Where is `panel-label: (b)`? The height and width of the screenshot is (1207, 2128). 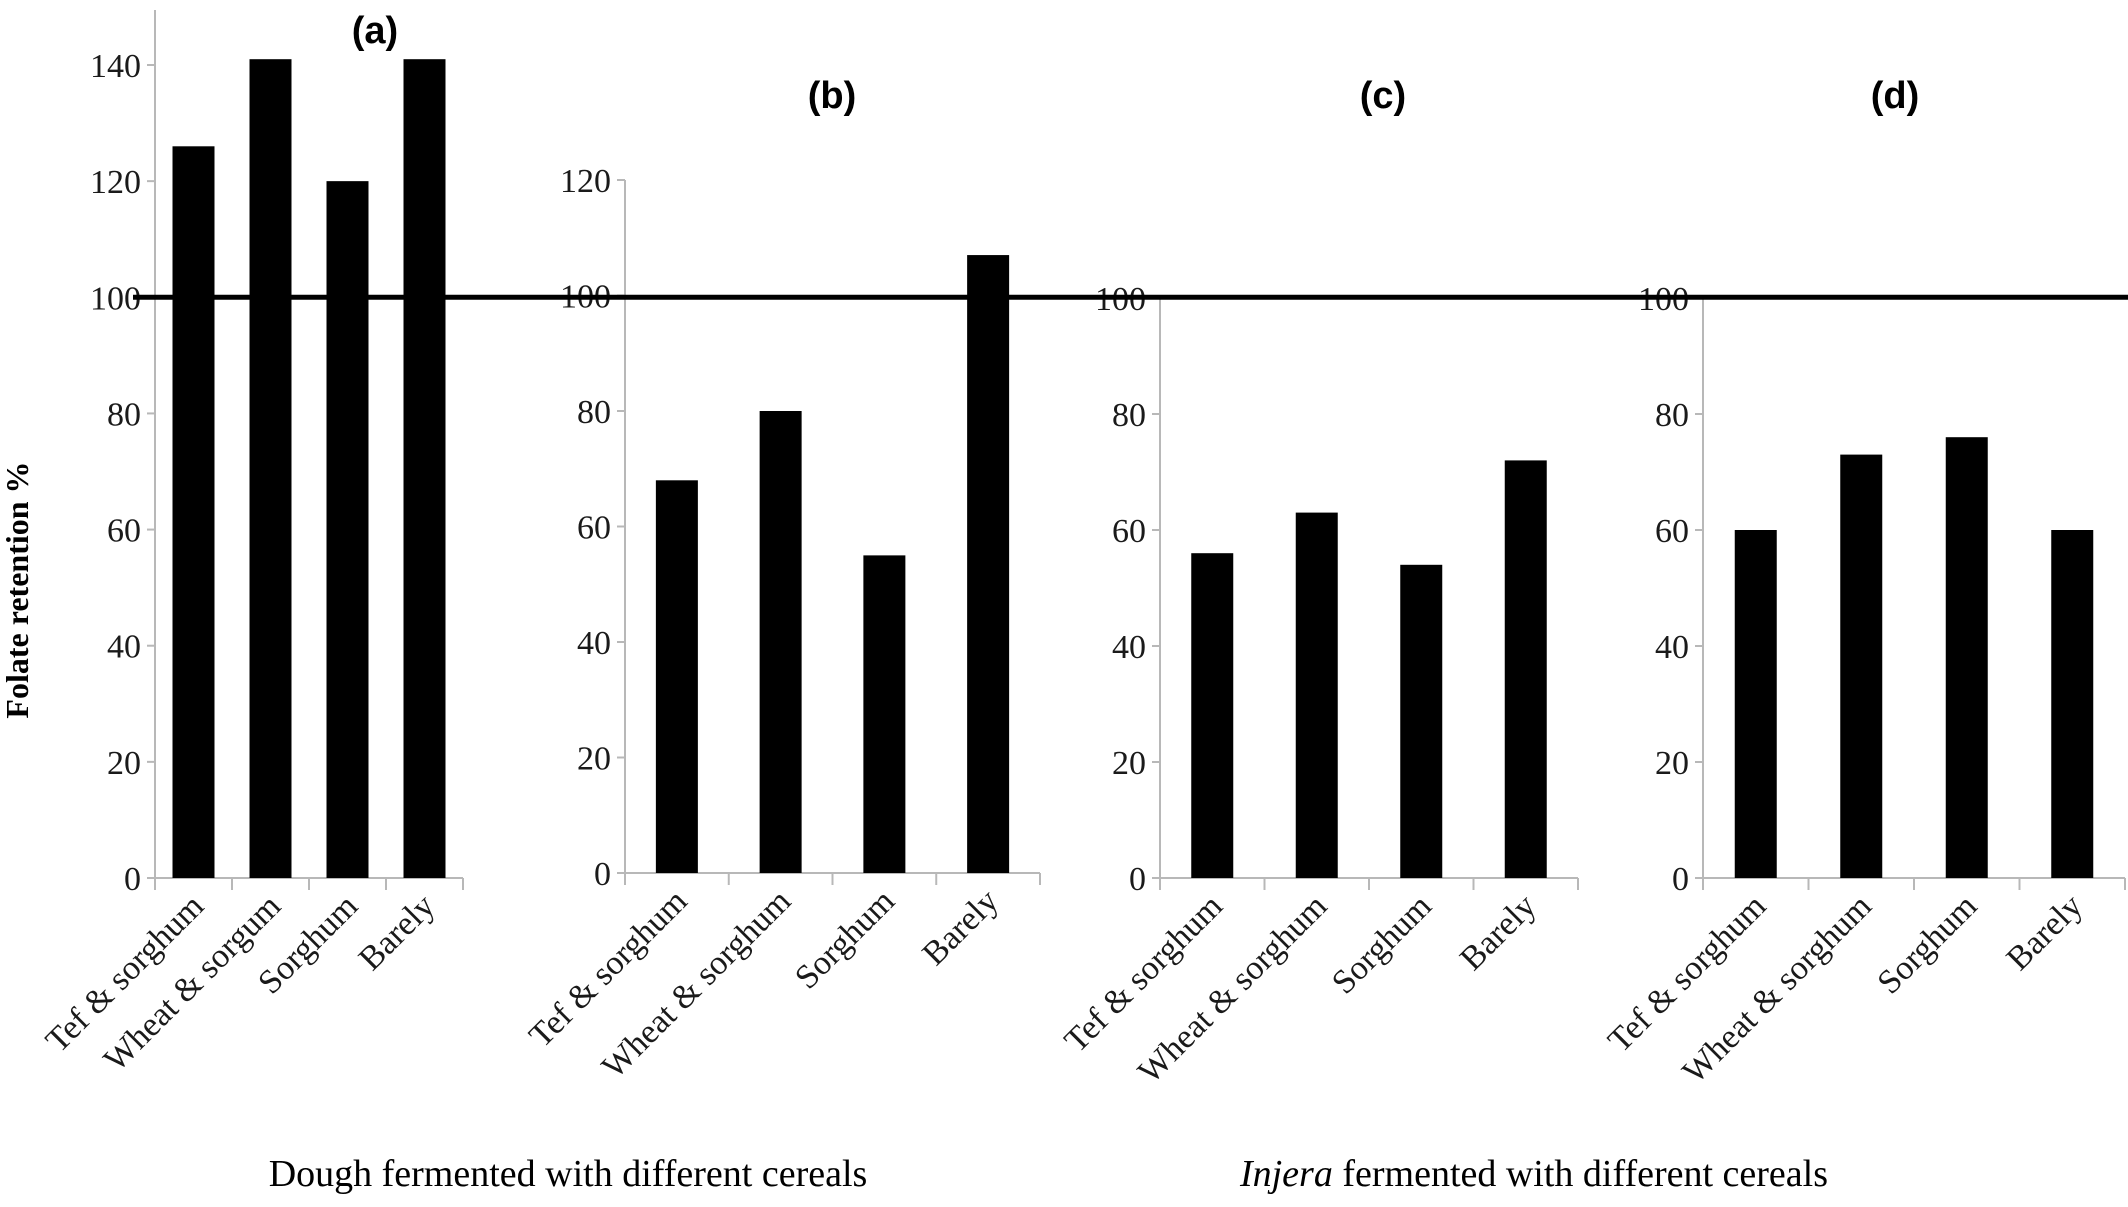
panel-label: (b) is located at coordinates (832, 96).